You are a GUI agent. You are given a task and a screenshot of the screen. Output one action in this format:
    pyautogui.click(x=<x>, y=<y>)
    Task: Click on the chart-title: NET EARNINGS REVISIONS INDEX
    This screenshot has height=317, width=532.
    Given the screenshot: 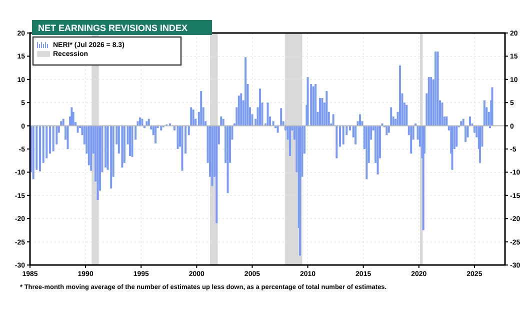 What is the action you would take?
    pyautogui.click(x=113, y=28)
    